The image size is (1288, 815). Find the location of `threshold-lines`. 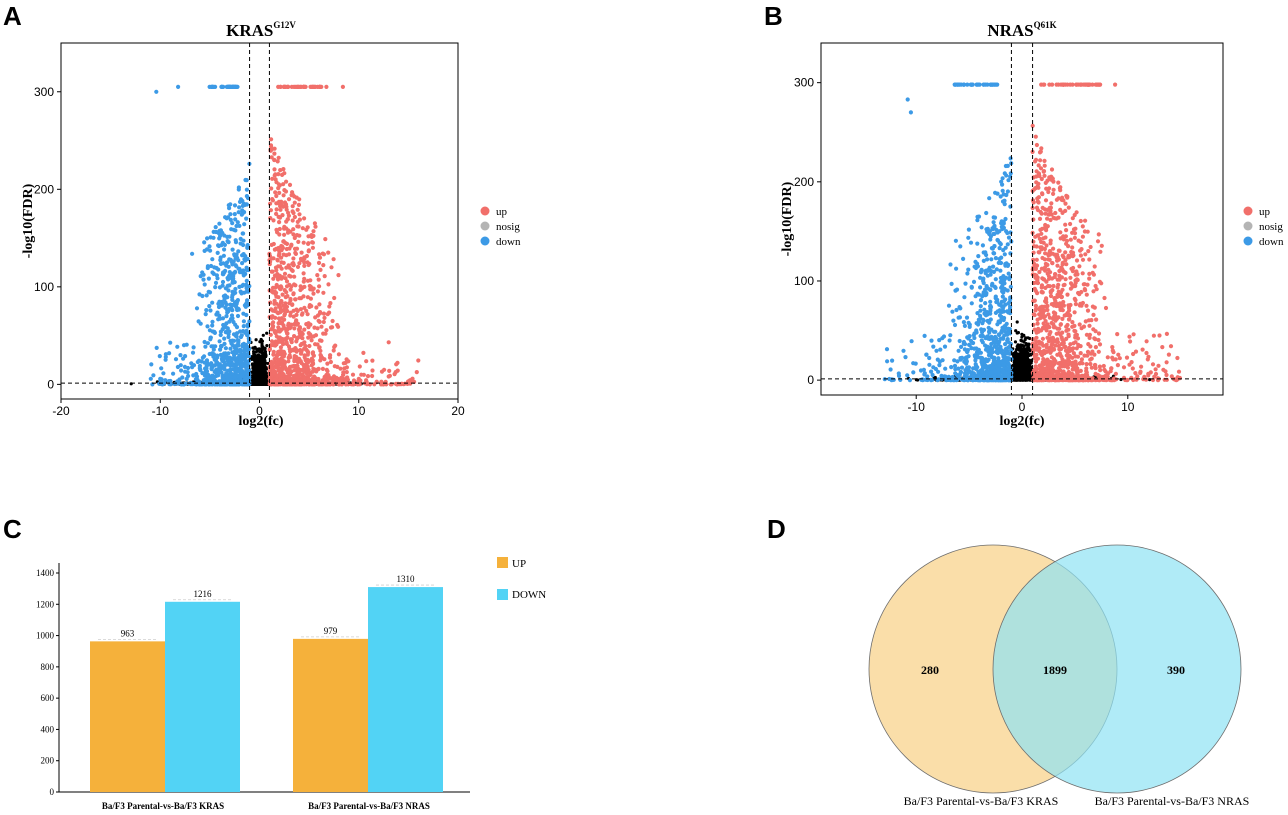

threshold-lines is located at coordinates (259, 221).